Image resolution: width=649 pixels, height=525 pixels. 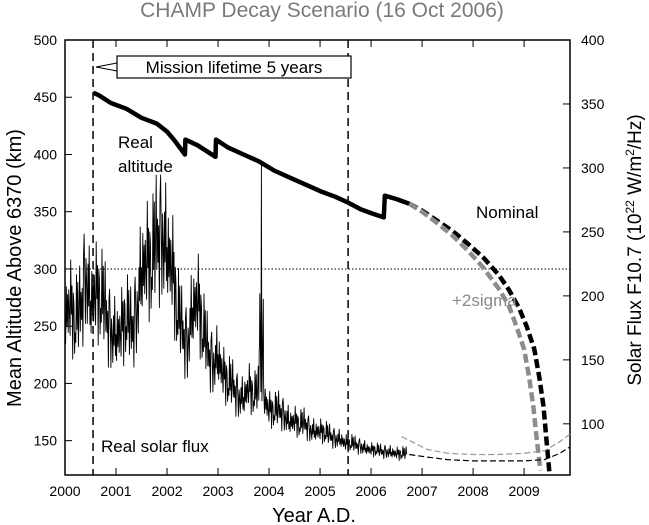 I want to click on y-left-tick-label-450: 450, so click(x=46, y=97).